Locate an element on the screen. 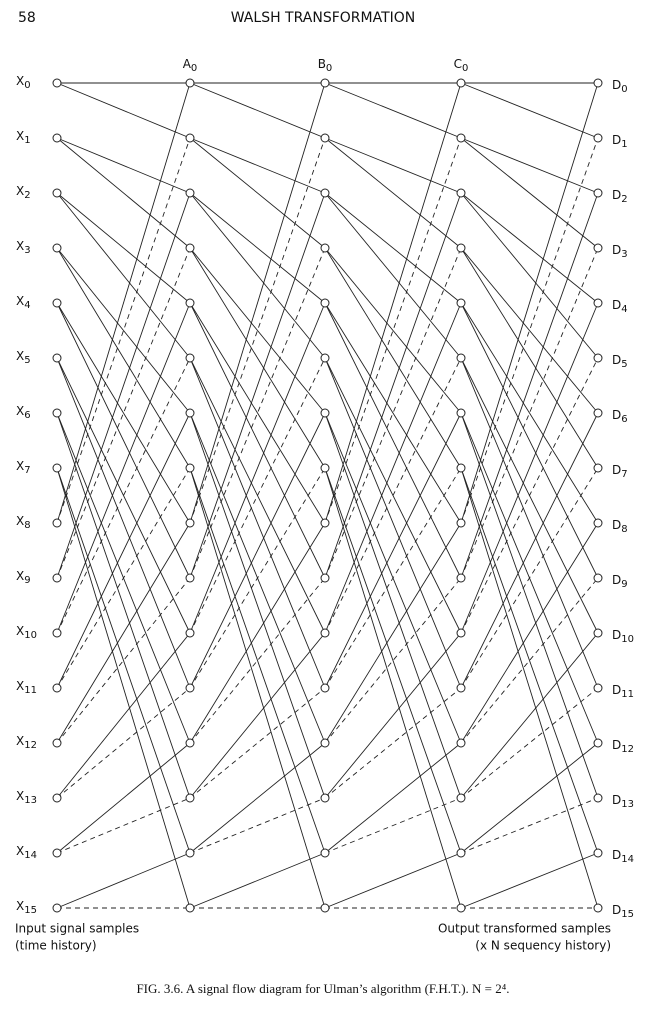 The width and height of the screenshot is (646, 1019). node-label: X8 is located at coordinates (23, 523).